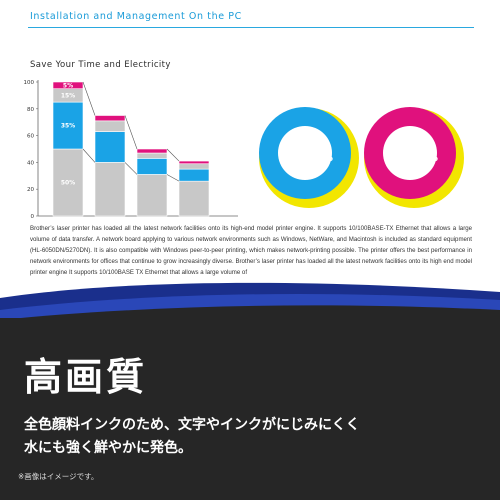 This screenshot has height=500, width=500. I want to click on data-label: 35%, so click(68, 126).